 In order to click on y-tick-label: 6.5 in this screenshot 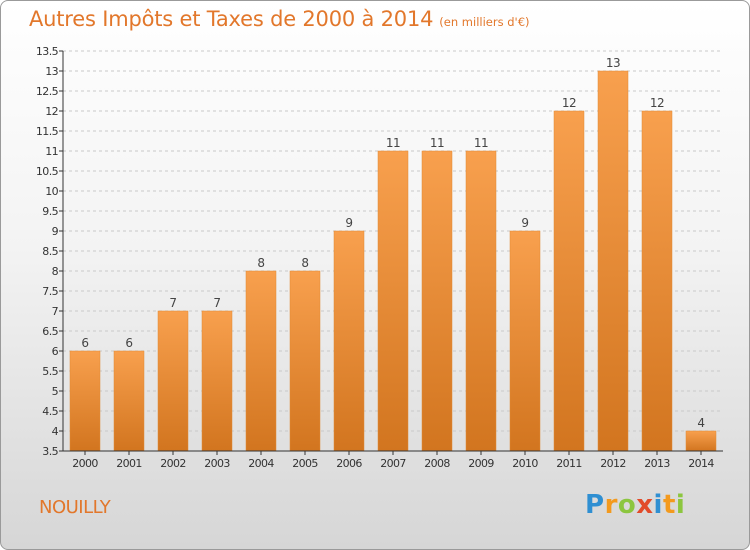, I will do `click(50, 331)`.